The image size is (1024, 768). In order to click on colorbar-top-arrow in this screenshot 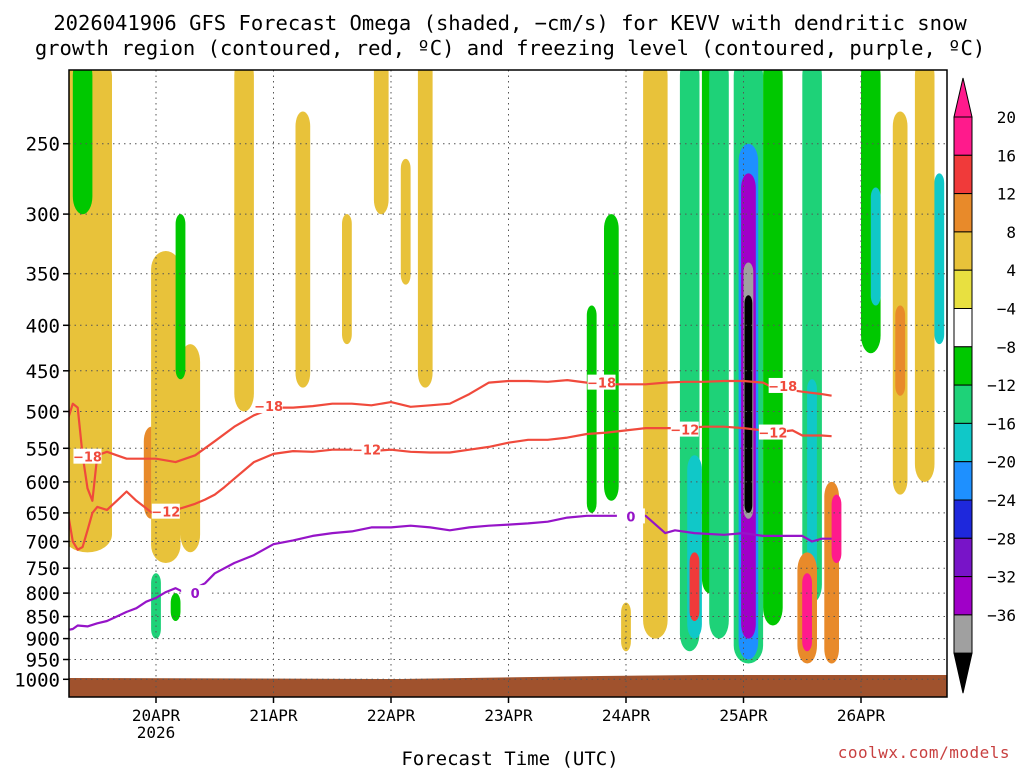, I will do `click(963, 97)`.